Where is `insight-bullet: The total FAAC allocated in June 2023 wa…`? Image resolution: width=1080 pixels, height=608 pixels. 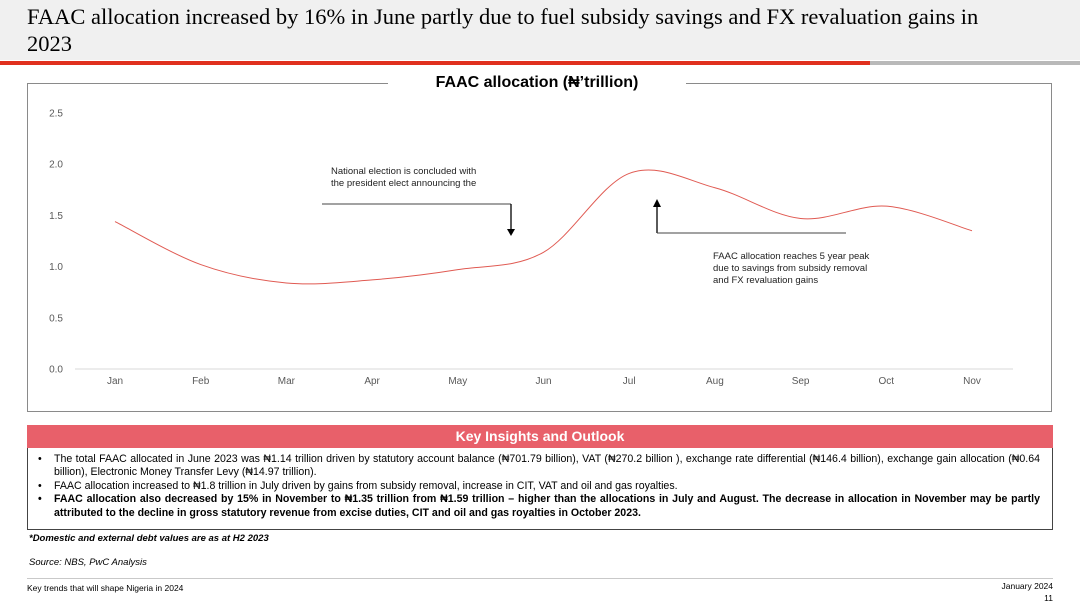 insight-bullet: The total FAAC allocated in June 2023 wa… is located at coordinates (539, 466).